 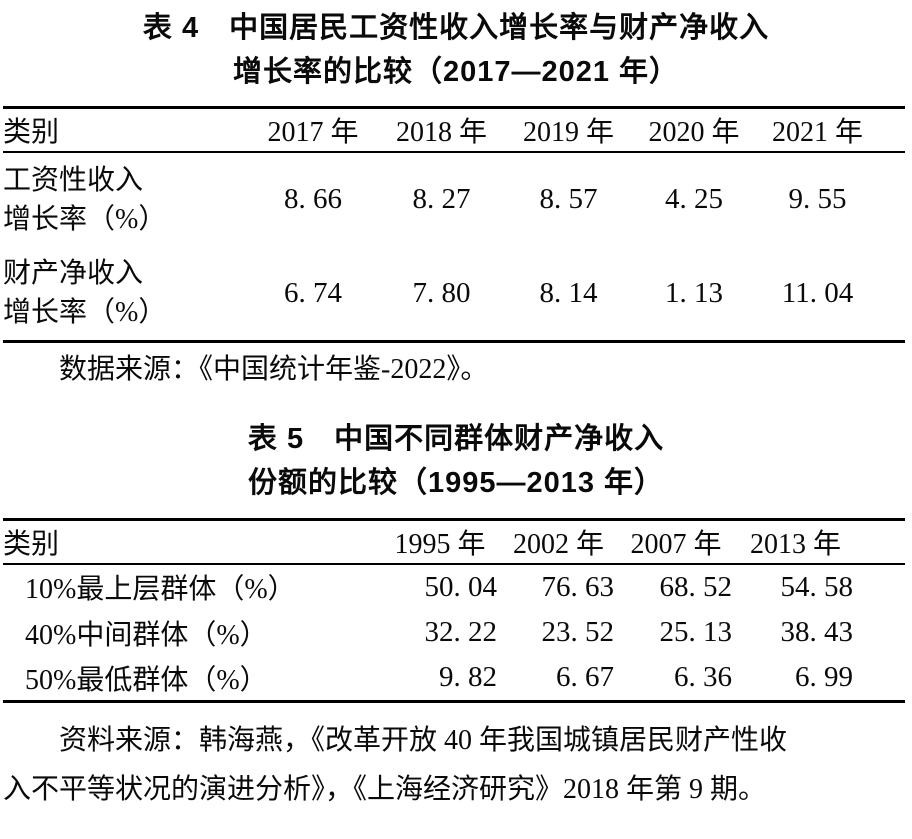 What do you see at coordinates (423, 740) in the screenshot?
I see `table5-source-note-line1: 资料来源：韩海燕，《改革开放 40 年我国城镇居民财产性收` at bounding box center [423, 740].